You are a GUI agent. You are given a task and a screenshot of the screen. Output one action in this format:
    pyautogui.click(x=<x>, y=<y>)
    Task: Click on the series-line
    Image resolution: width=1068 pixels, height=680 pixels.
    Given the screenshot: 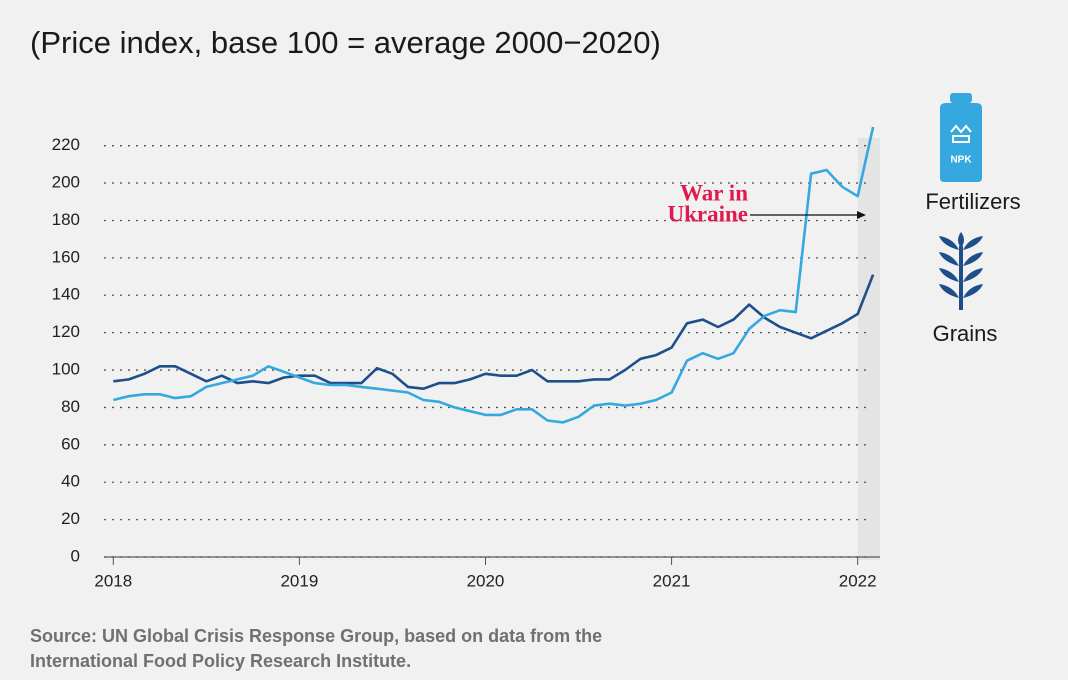 What is the action you would take?
    pyautogui.click(x=494, y=332)
    